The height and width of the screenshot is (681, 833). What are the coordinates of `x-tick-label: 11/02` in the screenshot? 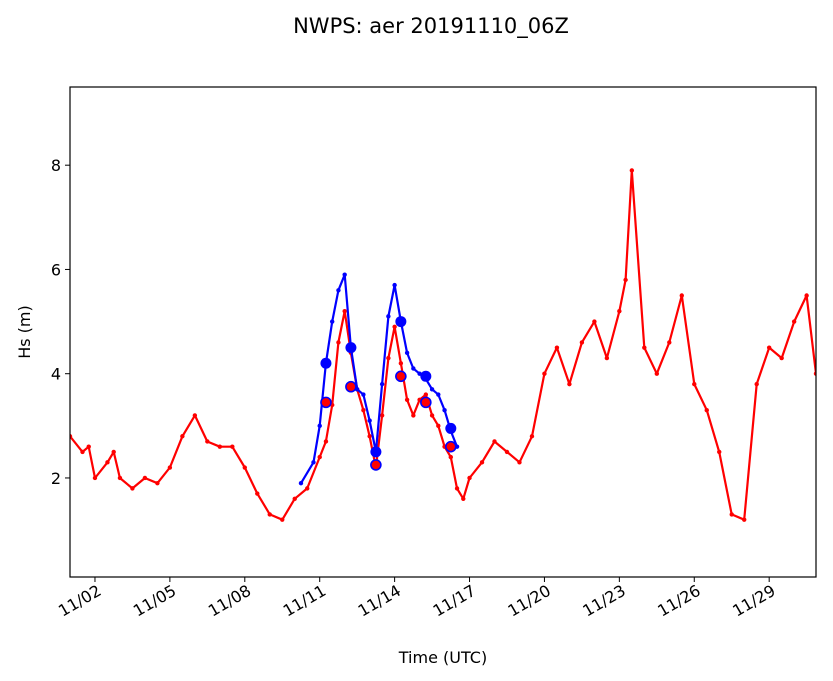 It's located at (79, 601).